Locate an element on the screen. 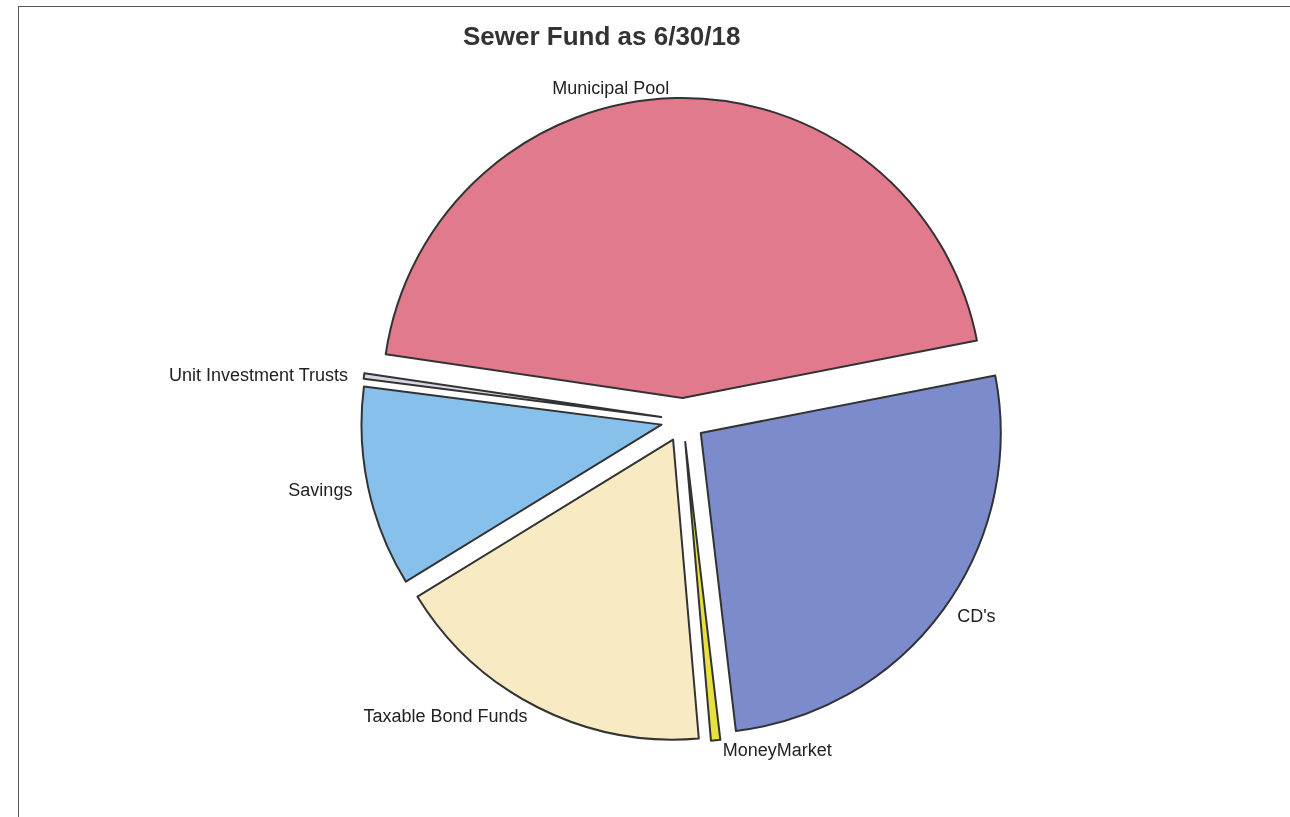 This screenshot has width=1290, height=817. slice-label: CD's is located at coordinates (976, 615).